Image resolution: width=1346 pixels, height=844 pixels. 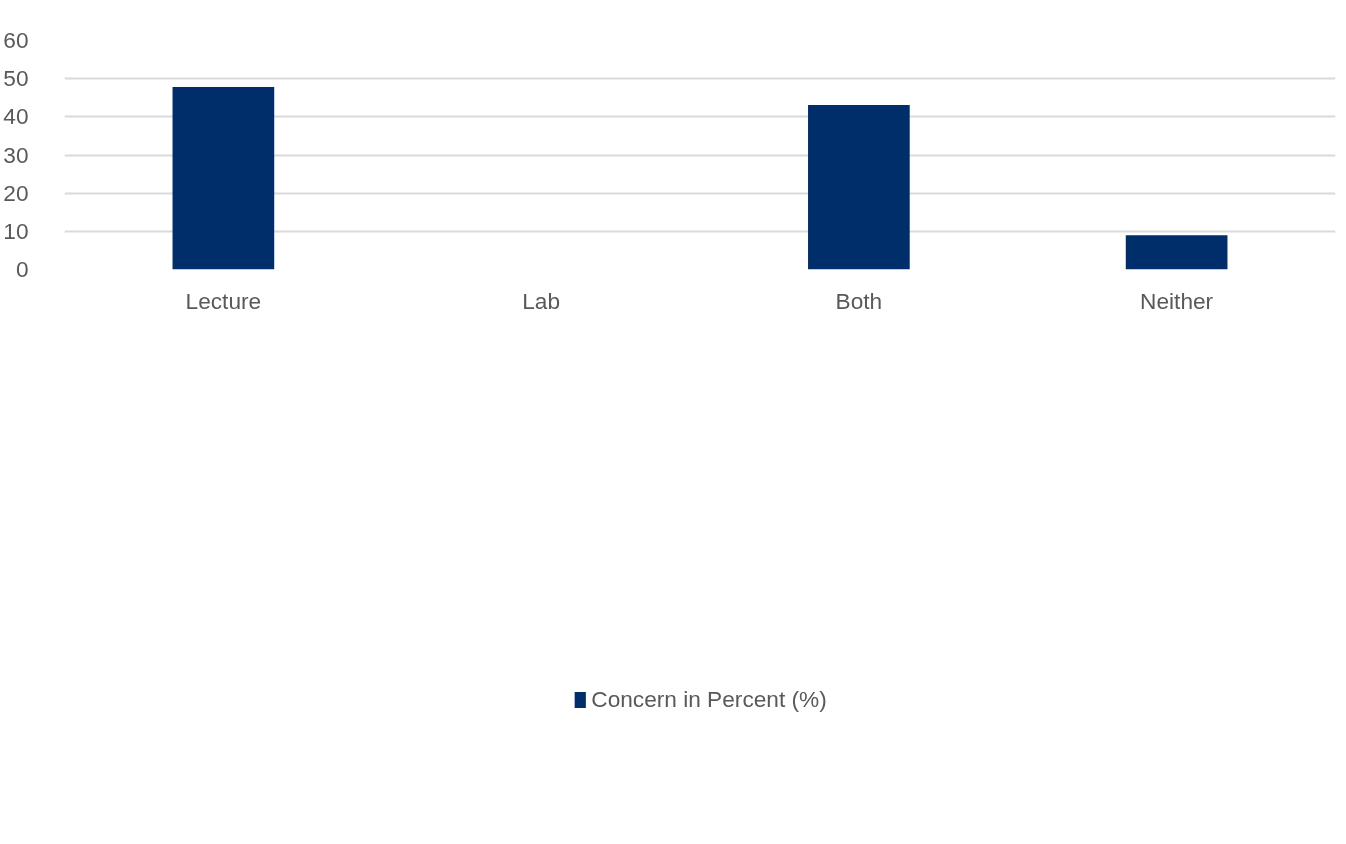 I want to click on y-tick-label: 50, so click(x=16, y=78).